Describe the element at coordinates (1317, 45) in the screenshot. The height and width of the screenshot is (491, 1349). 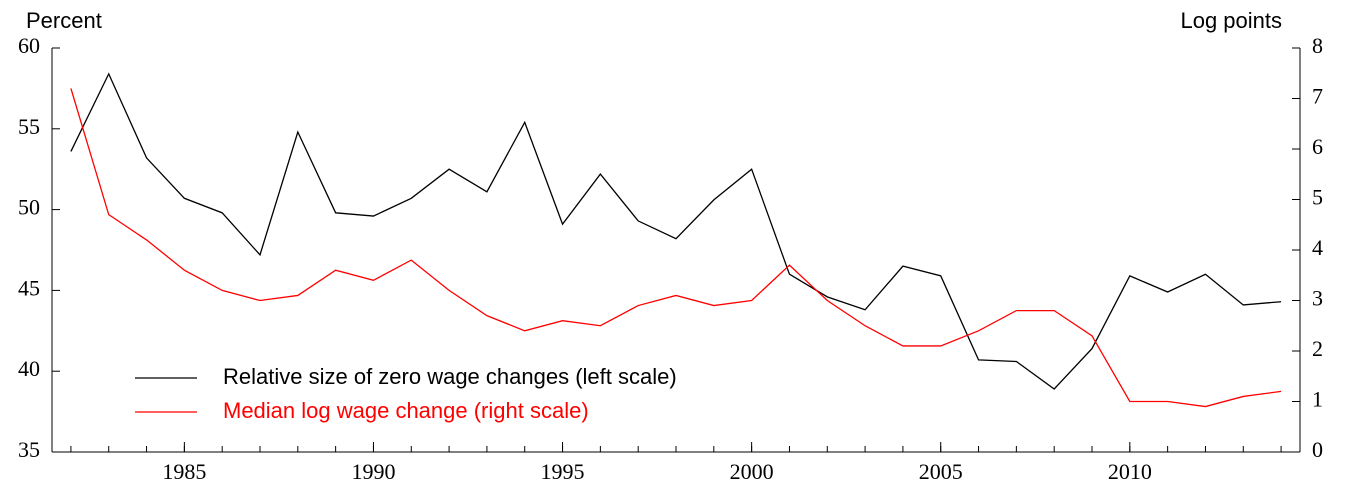
I see `y2-tick-label: 8` at that location.